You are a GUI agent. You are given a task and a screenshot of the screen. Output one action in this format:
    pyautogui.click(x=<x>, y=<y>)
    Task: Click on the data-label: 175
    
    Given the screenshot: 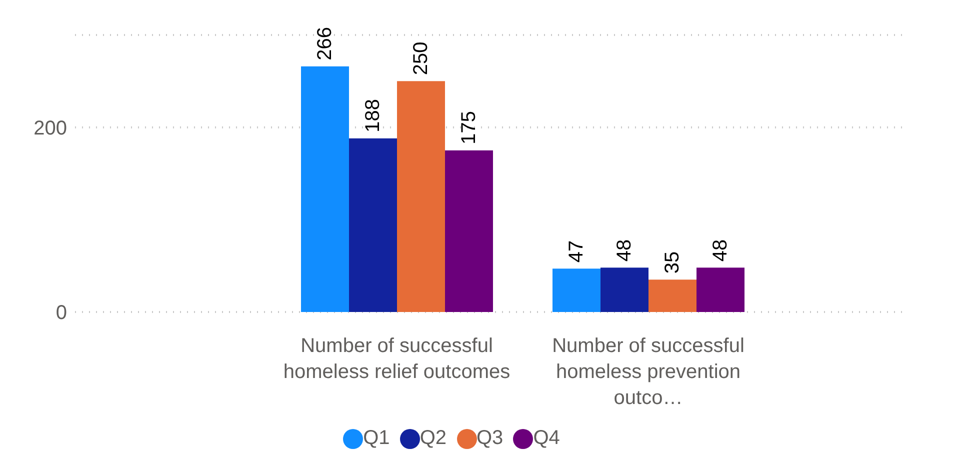 What is the action you would take?
    pyautogui.click(x=469, y=127)
    